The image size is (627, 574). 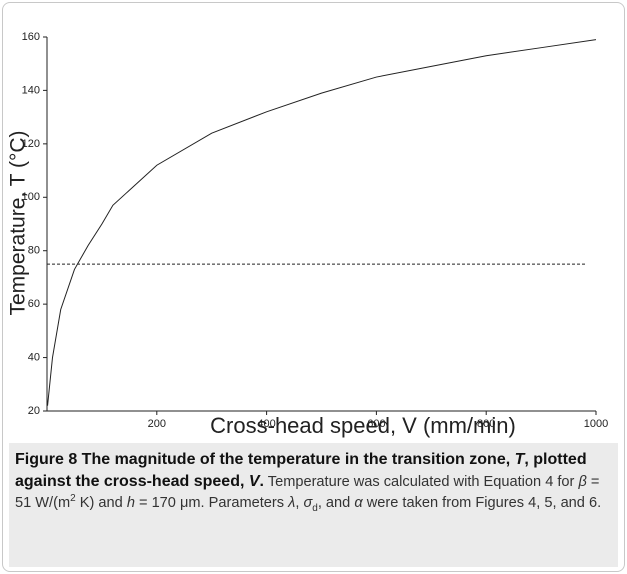 I want to click on y-tick-label: 140, so click(x=31, y=90).